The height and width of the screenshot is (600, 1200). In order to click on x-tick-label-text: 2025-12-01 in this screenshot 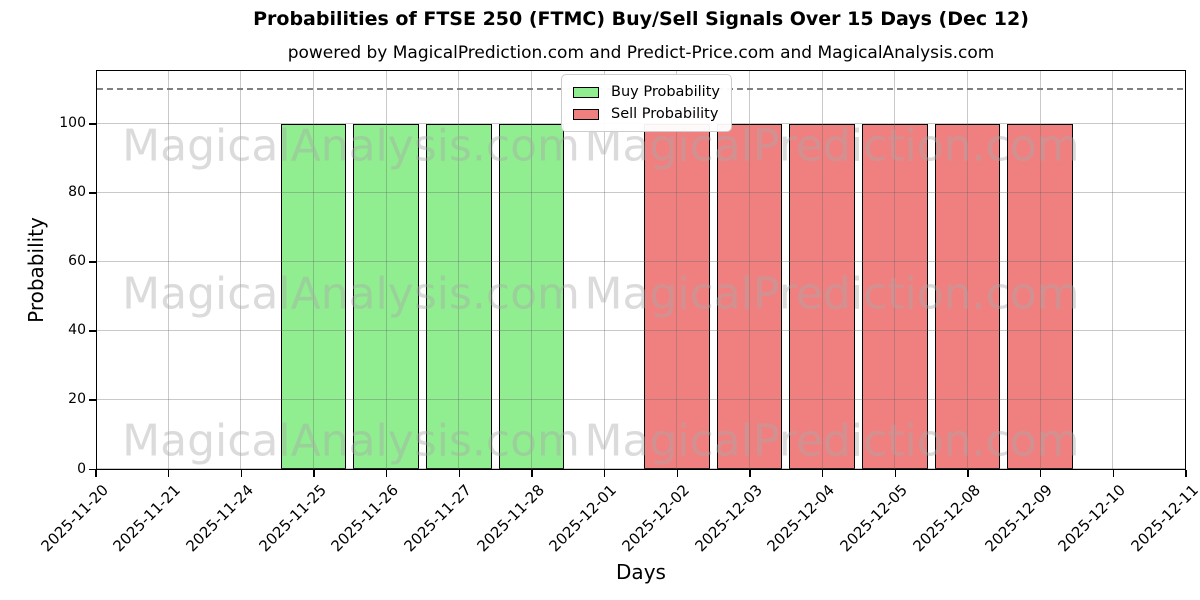, I will do `click(583, 518)`.